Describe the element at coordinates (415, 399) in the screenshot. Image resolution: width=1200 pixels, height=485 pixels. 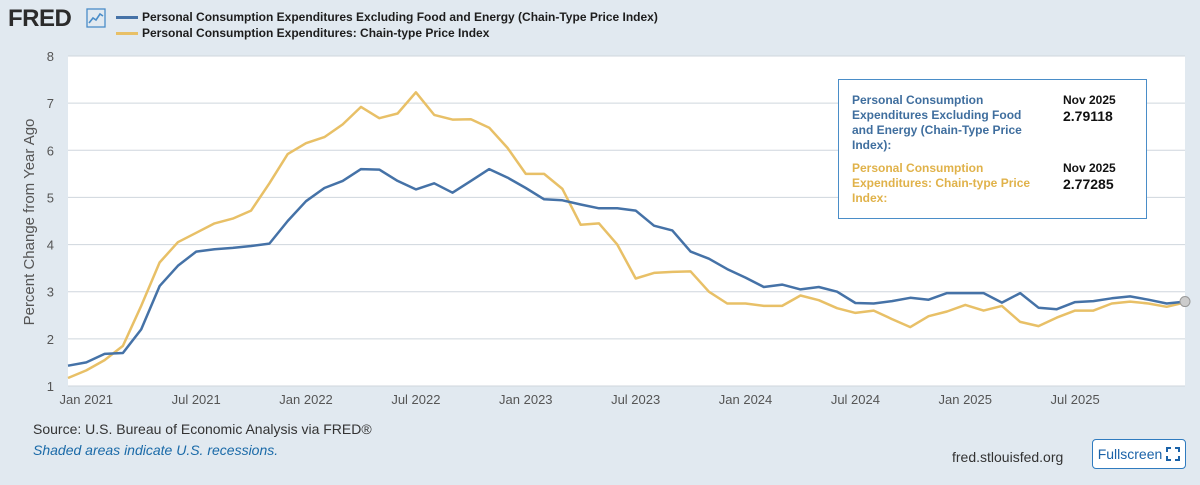
I see `x-tick-label: Jul 2022` at that location.